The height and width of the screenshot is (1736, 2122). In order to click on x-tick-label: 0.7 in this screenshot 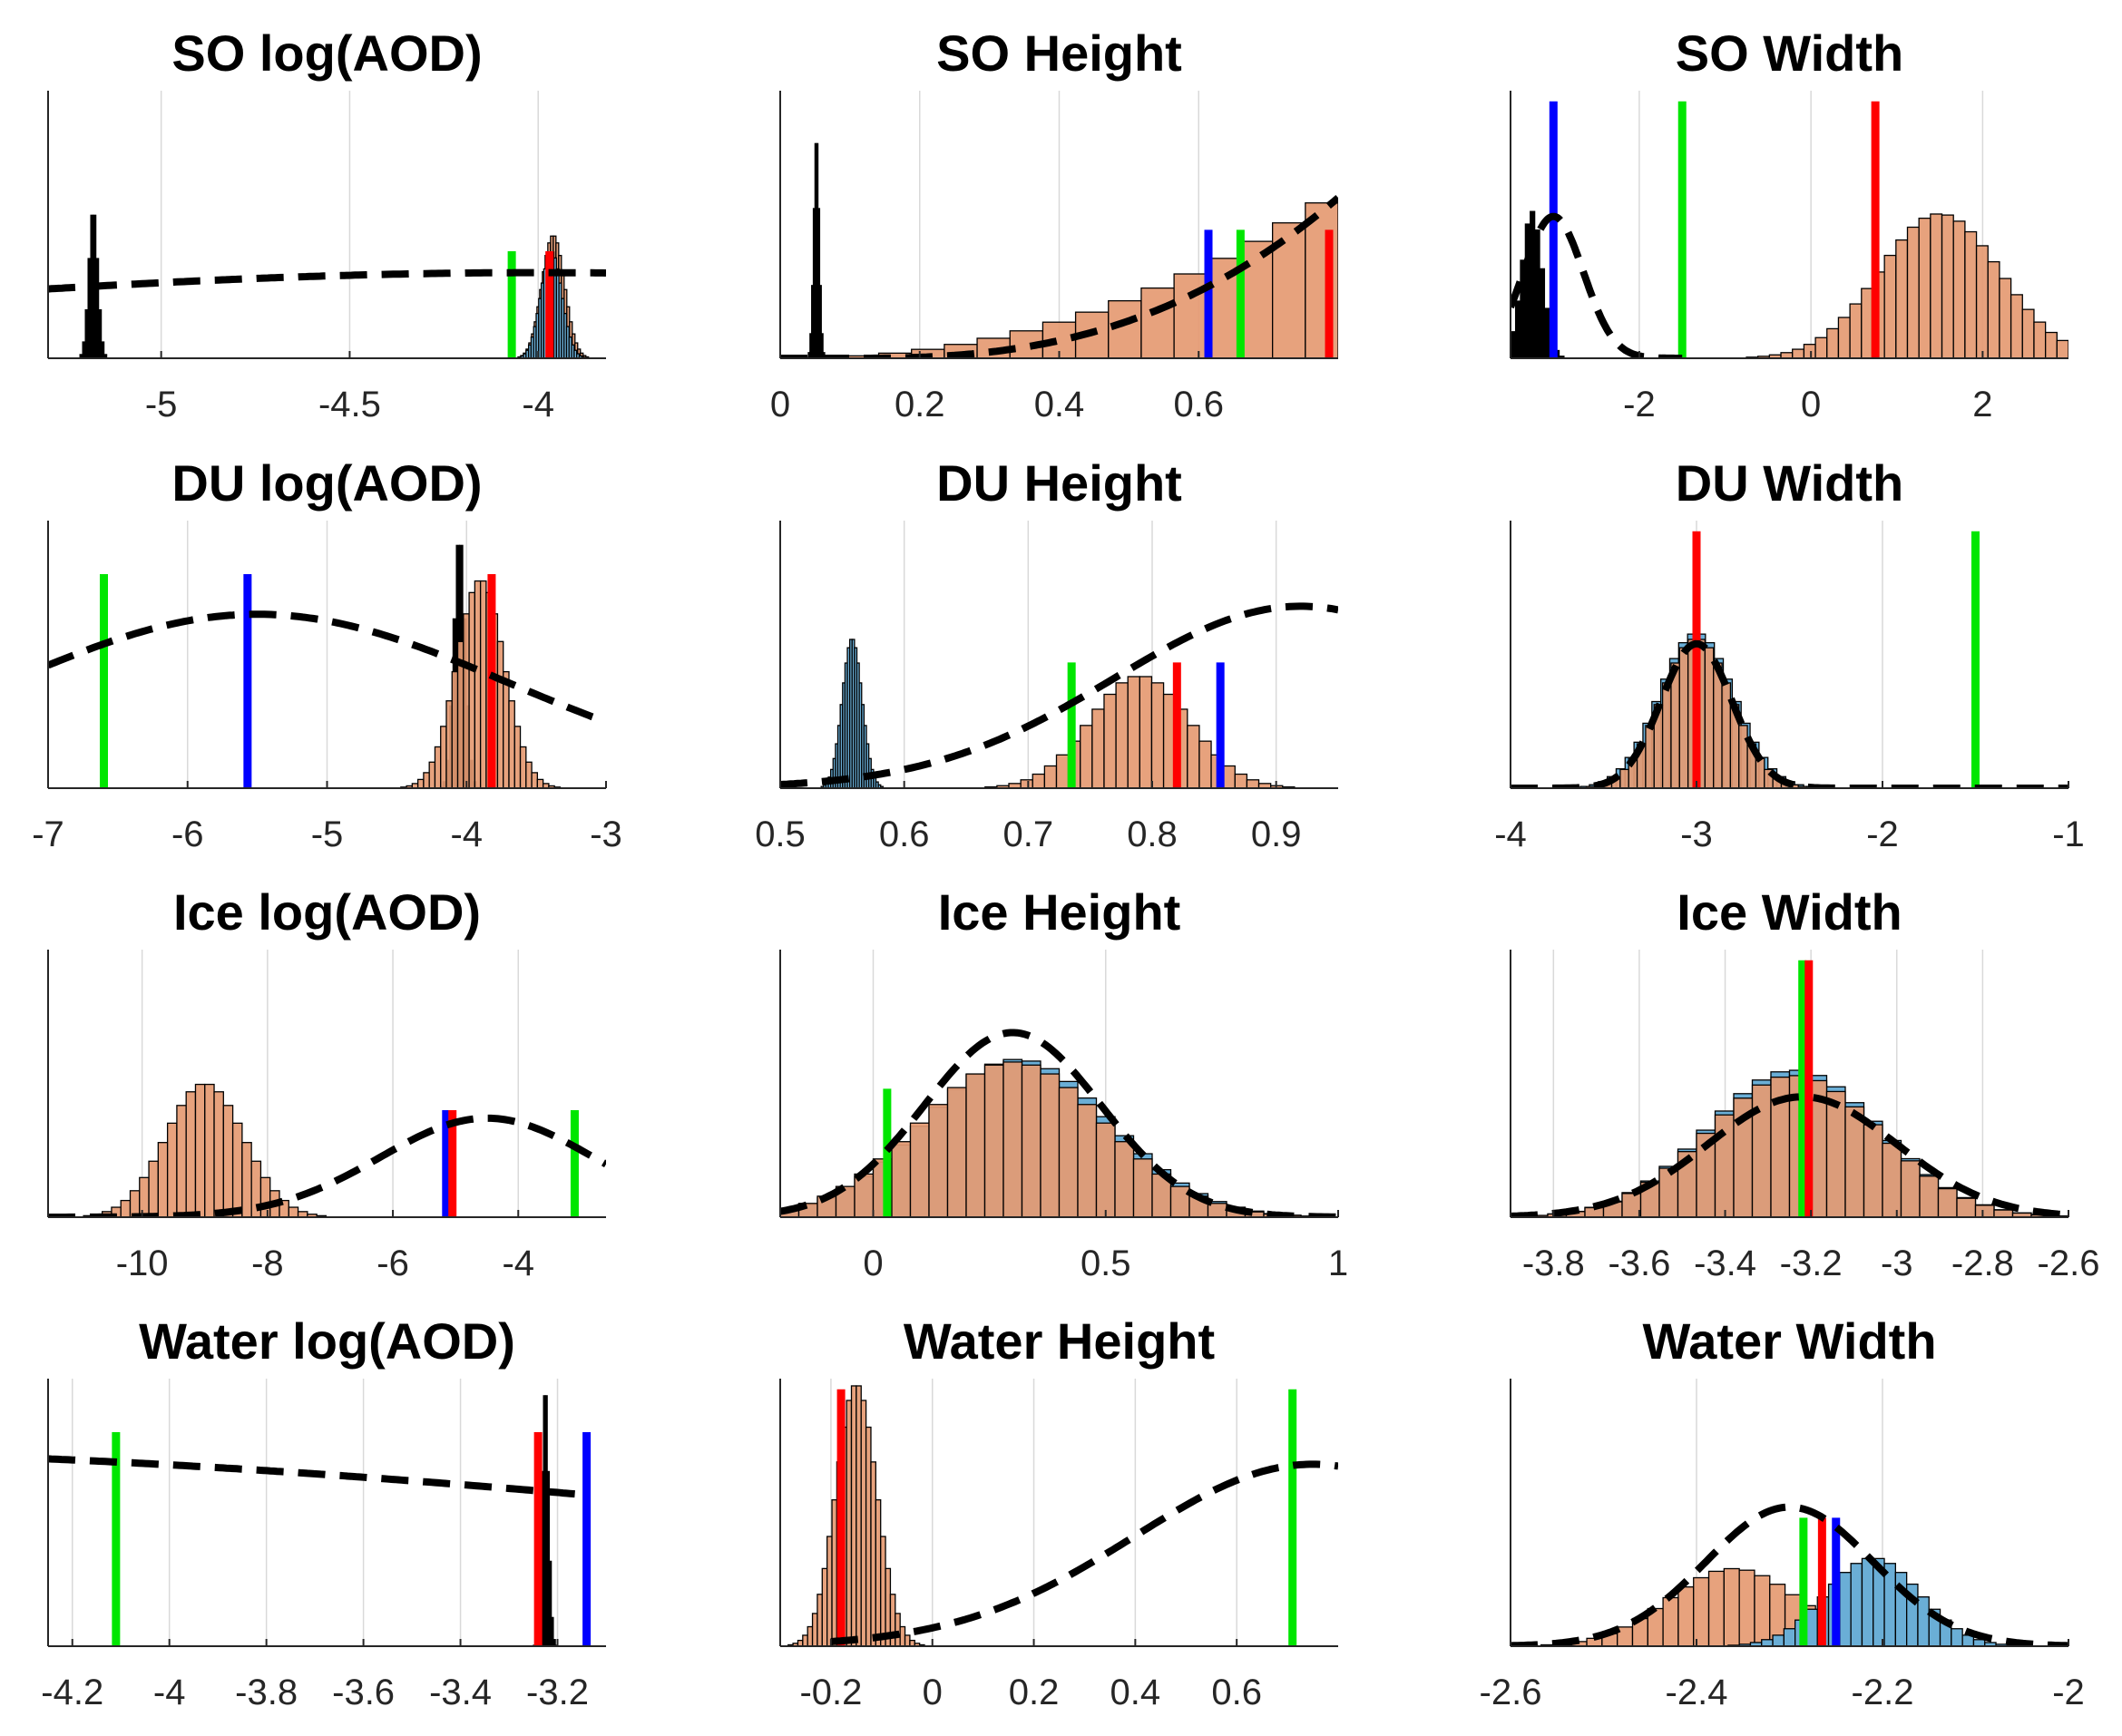, I will do `click(1028, 834)`.